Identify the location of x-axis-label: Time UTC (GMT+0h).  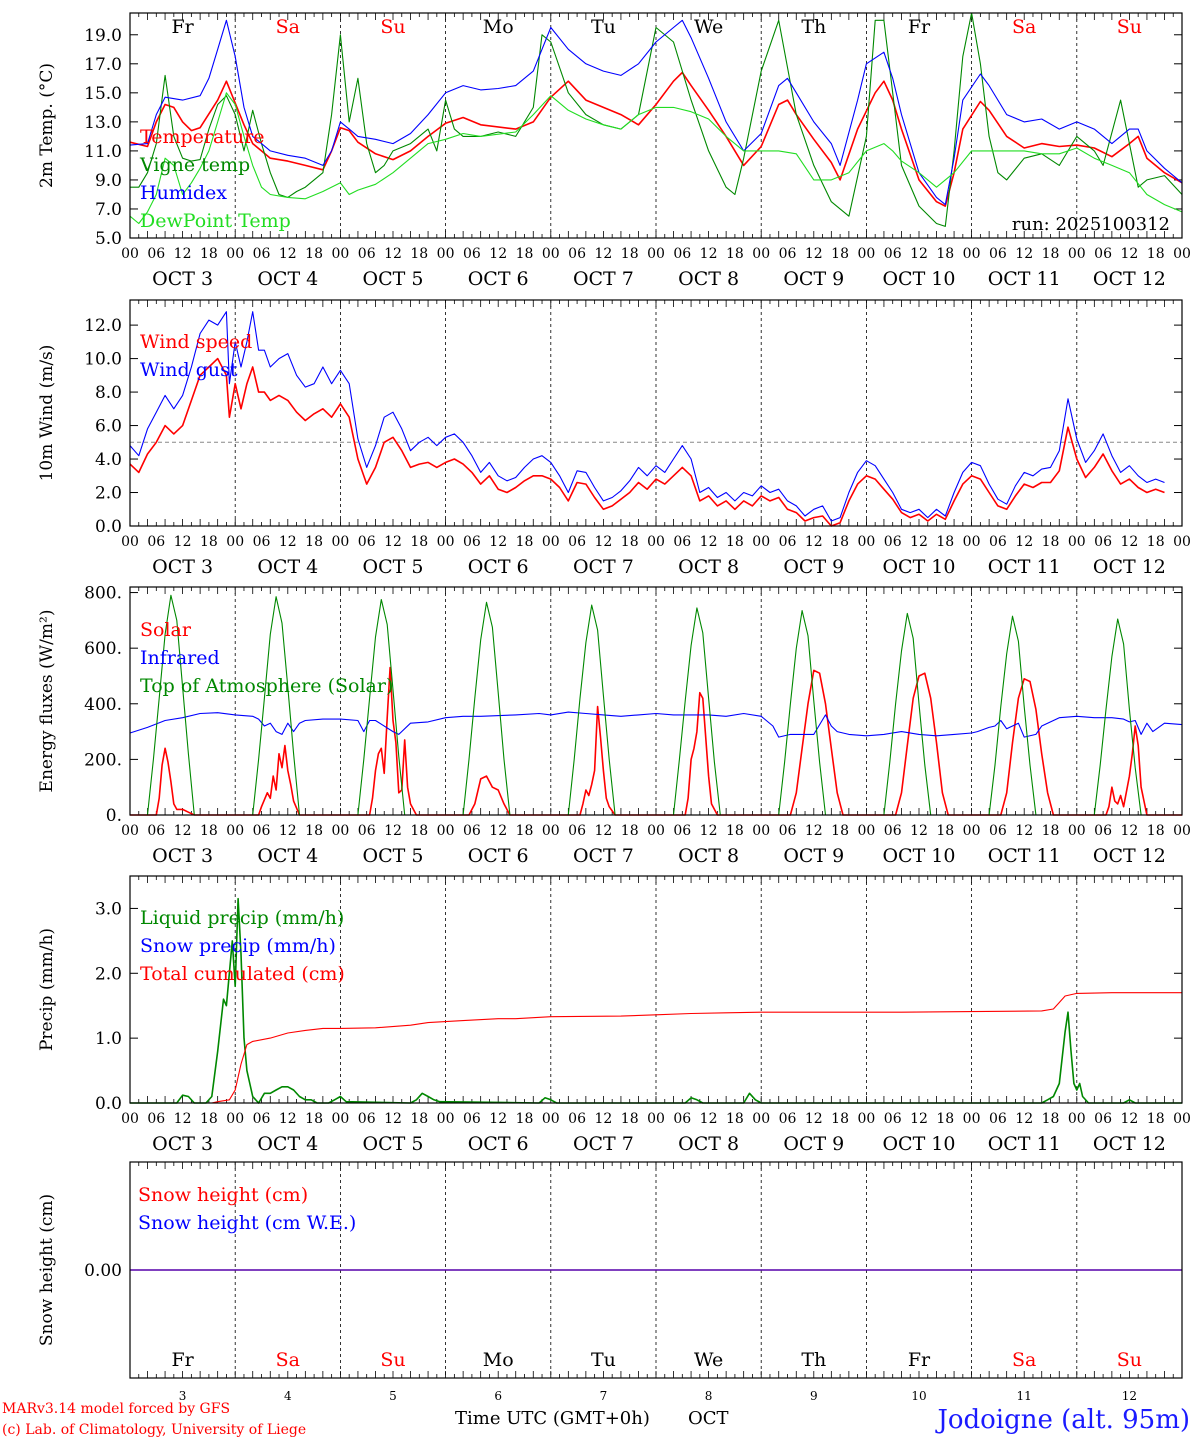
(552, 1418).